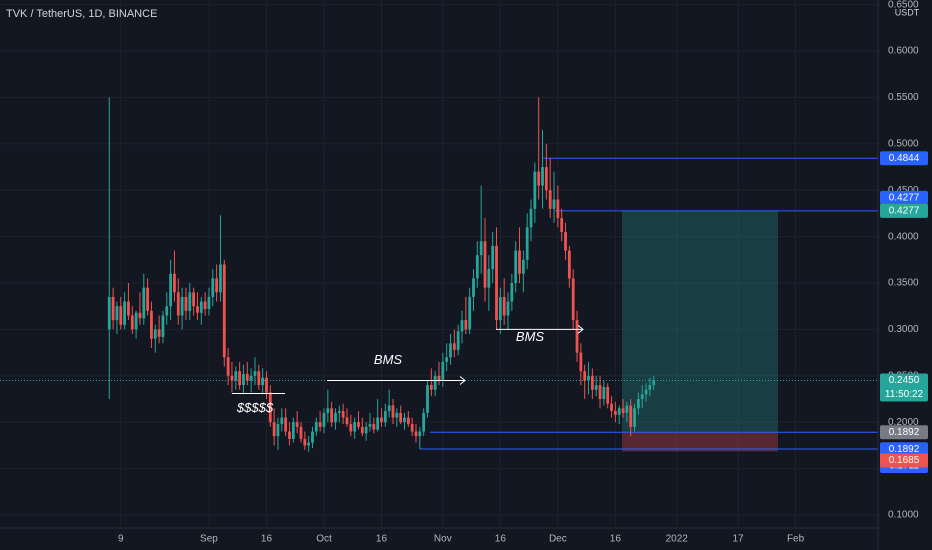 The width and height of the screenshot is (932, 550). What do you see at coordinates (796, 539) in the screenshot?
I see `x-tick-label: Feb` at bounding box center [796, 539].